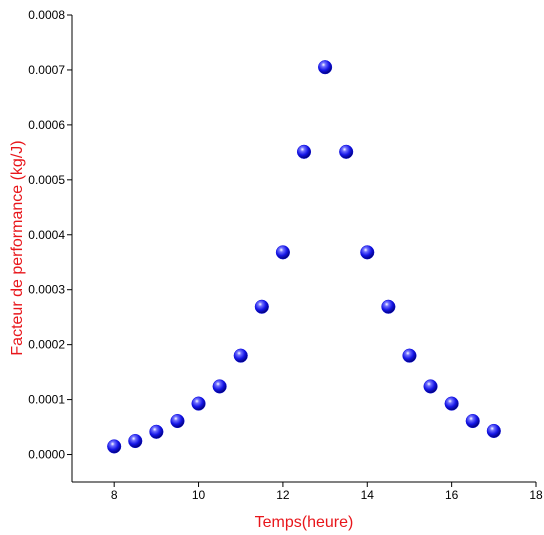  What do you see at coordinates (46, 235) in the screenshot?
I see `y-tick-label: 0.0004` at bounding box center [46, 235].